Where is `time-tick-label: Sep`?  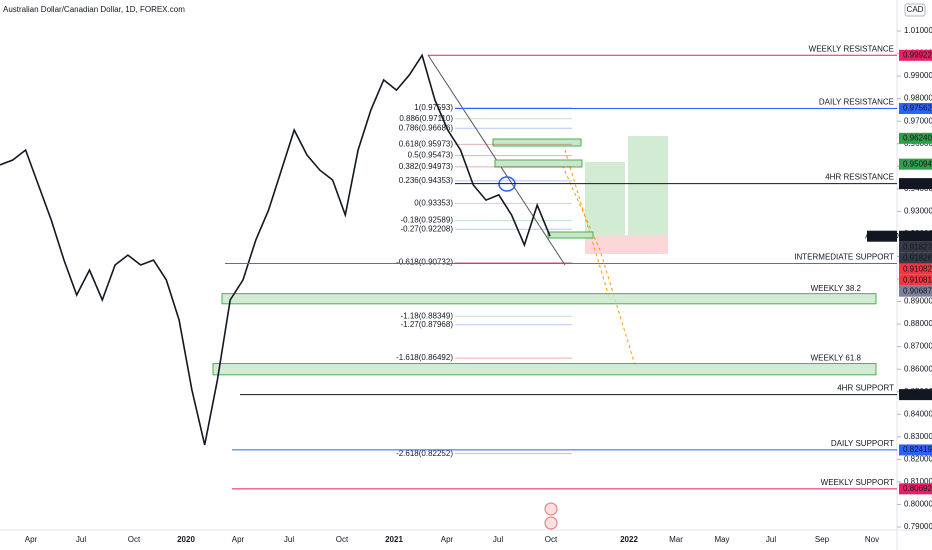
time-tick-label: Sep is located at coordinates (822, 539).